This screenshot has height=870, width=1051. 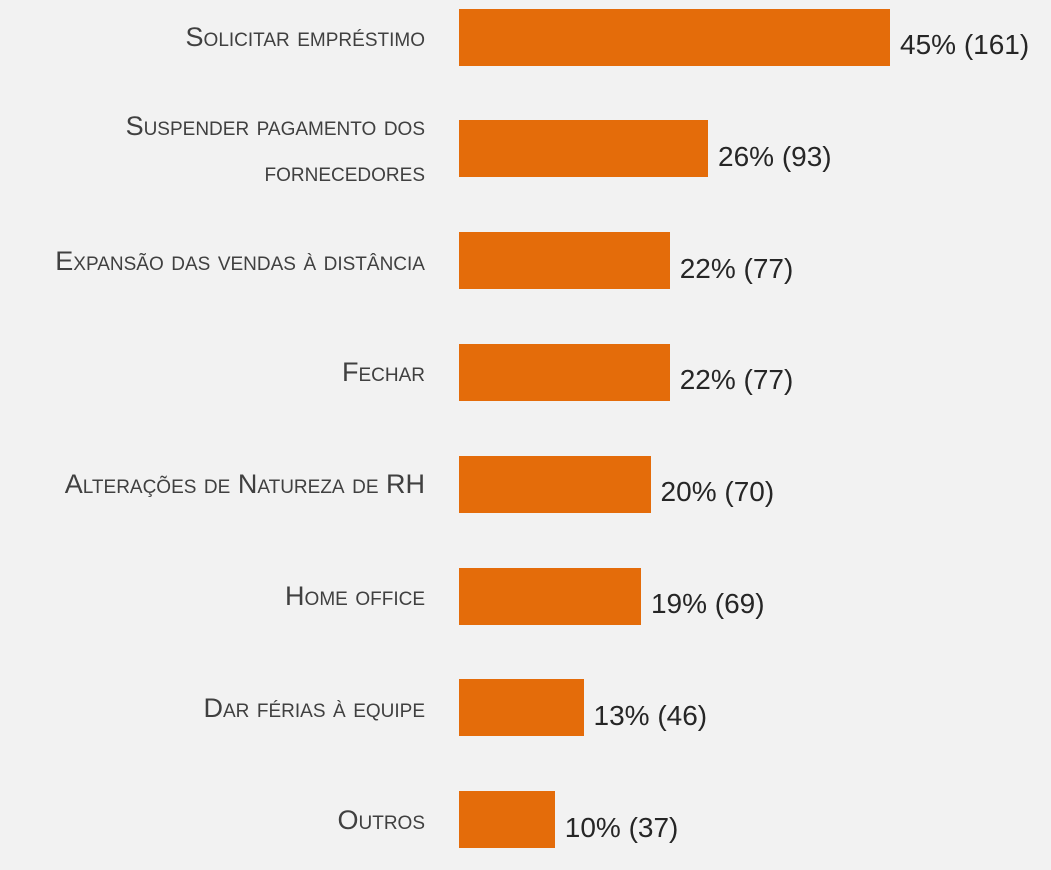 I want to click on value-label: 13% (46), so click(x=650, y=715).